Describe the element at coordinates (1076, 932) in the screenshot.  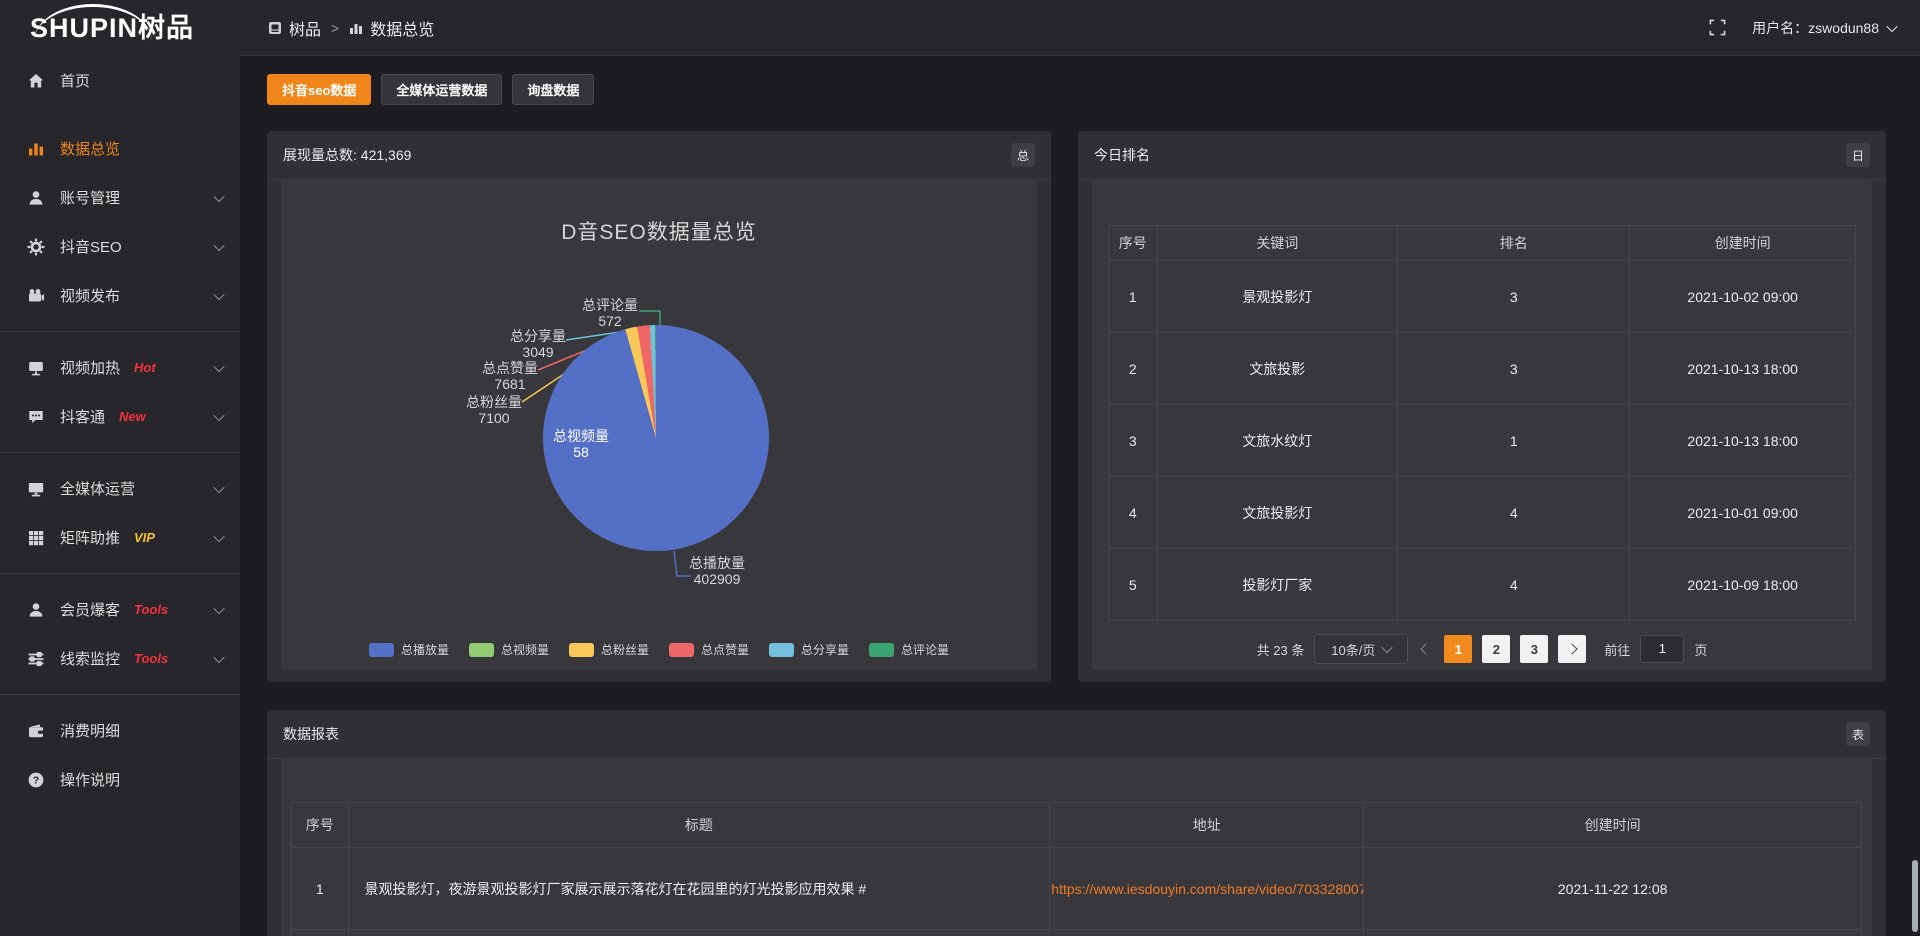
I see `report-table-row-stub` at that location.